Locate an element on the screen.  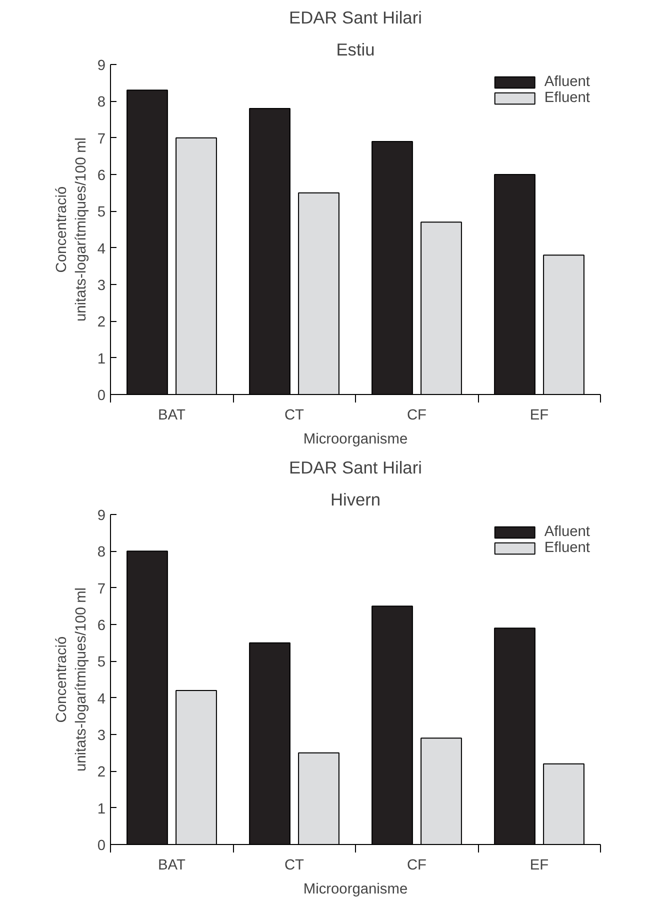
chart-subtitle: Hivern is located at coordinates (355, 500).